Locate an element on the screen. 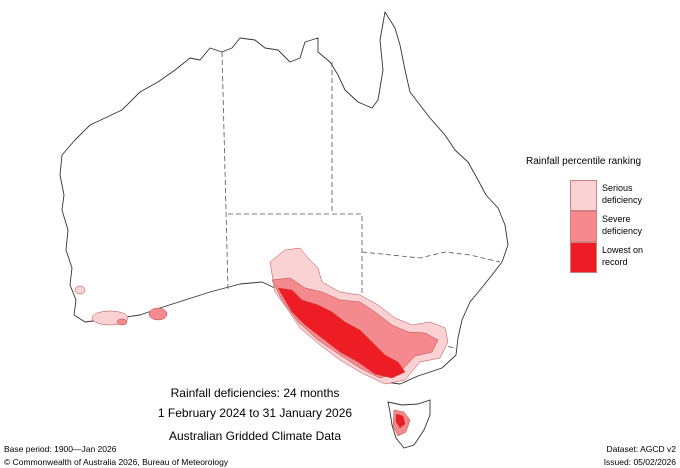 Image resolution: width=680 pixels, height=468 pixels. legend-label-serious: Serious deficiency is located at coordinates (622, 194).